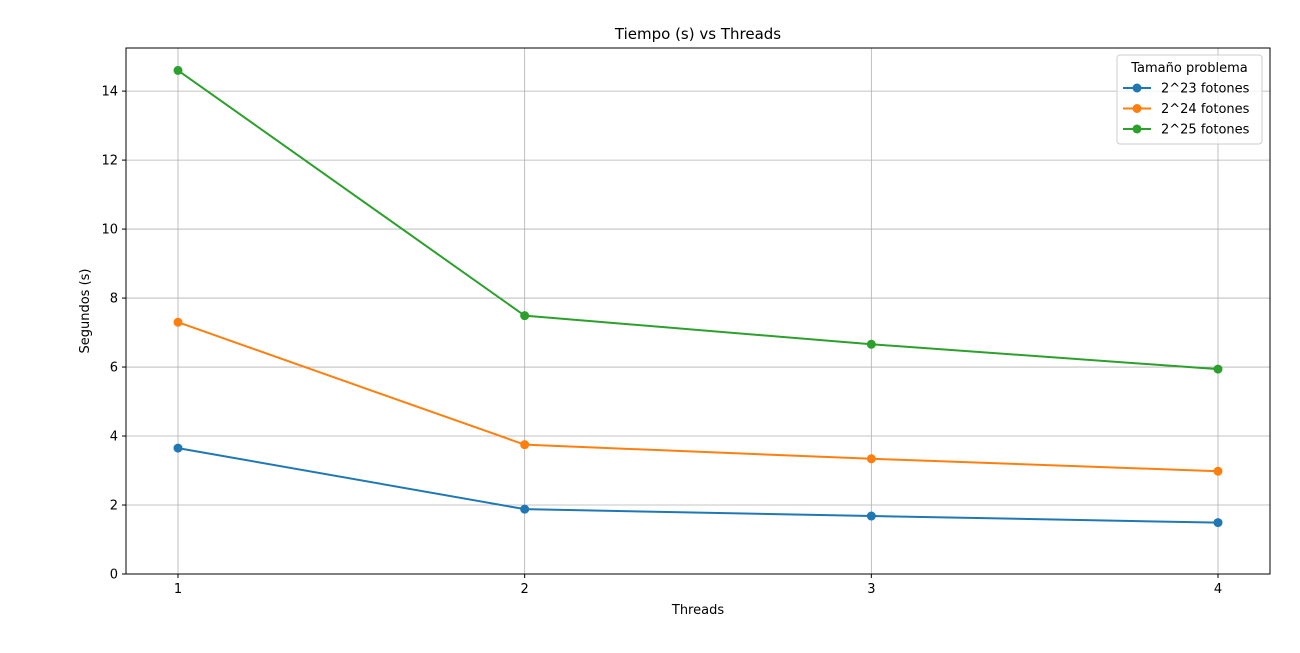 This screenshot has height=653, width=1300. I want to click on chart-title: Tiempo (s) vs Threads, so click(697, 34).